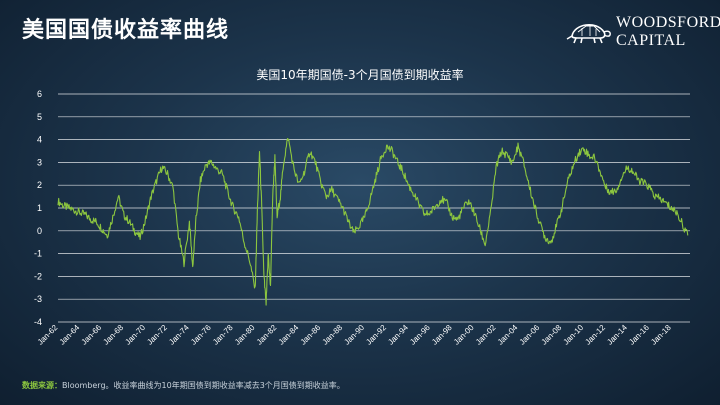  What do you see at coordinates (442, 335) in the screenshot?
I see `x-tick-label: Jan-98` at bounding box center [442, 335].